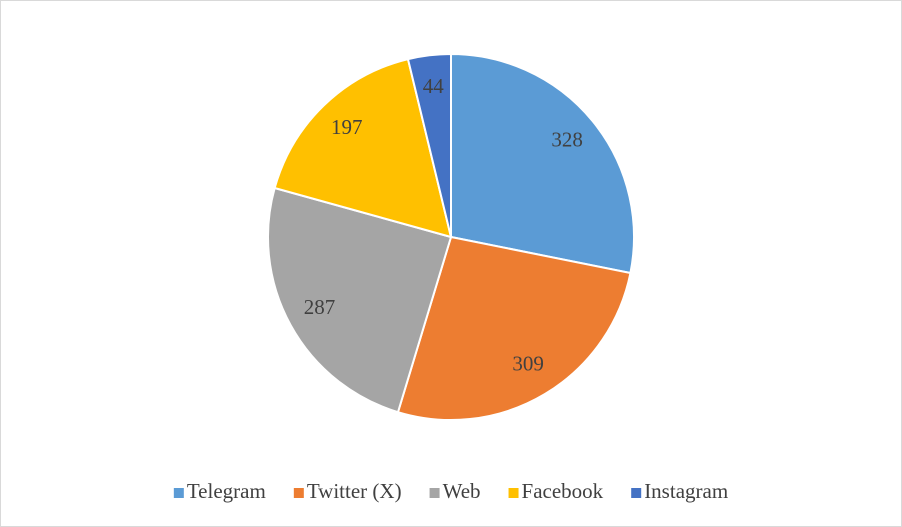 This screenshot has width=902, height=527. Describe the element at coordinates (563, 491) in the screenshot. I see `legend-label: Facebook` at that location.